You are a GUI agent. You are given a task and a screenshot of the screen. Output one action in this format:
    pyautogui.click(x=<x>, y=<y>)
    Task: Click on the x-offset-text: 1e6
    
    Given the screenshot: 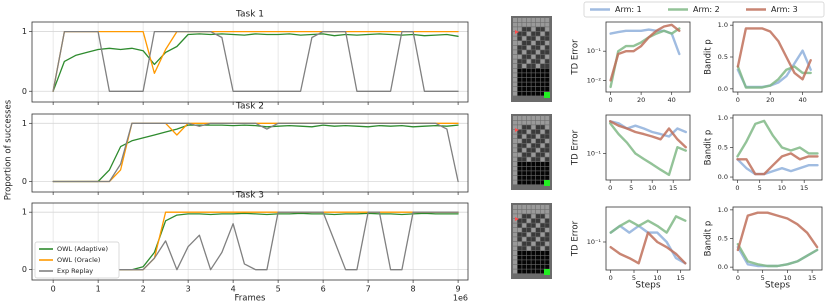 What is the action you would take?
    pyautogui.click(x=460, y=298)
    